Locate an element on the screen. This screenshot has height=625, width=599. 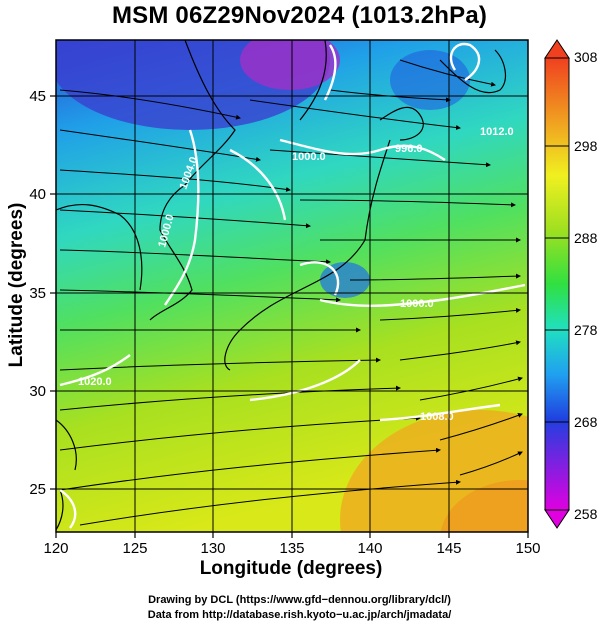
y-tick-label: 25 is located at coordinates (37, 489).